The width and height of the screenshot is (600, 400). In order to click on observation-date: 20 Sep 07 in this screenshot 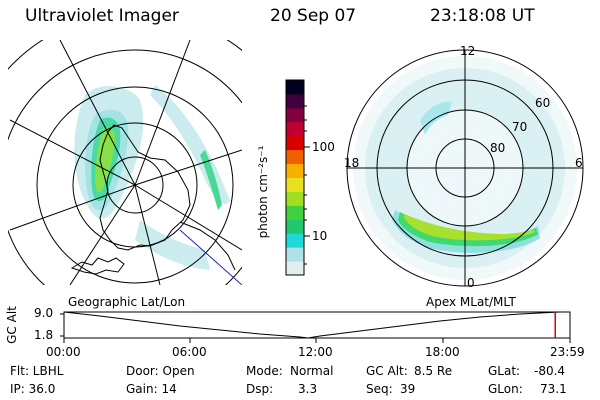, I will do `click(313, 16)`.